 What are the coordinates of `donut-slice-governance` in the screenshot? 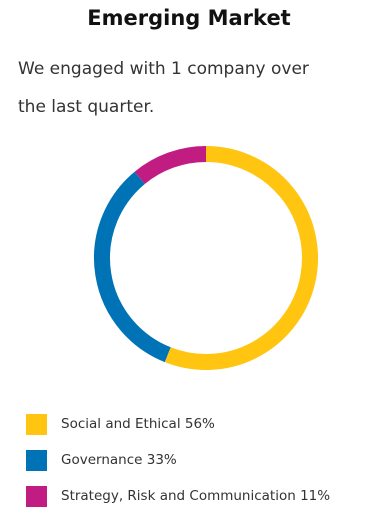 It's located at (132, 267).